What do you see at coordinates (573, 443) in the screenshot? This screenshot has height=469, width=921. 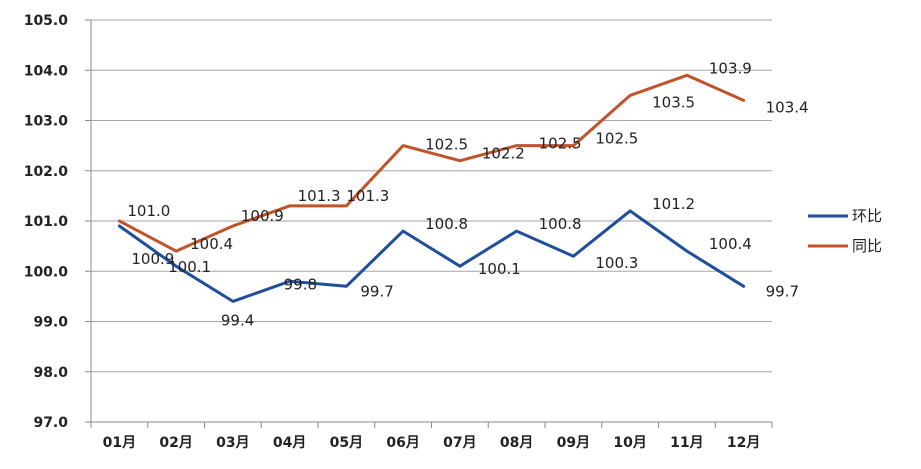 I see `x-tick-label: 09月` at bounding box center [573, 443].